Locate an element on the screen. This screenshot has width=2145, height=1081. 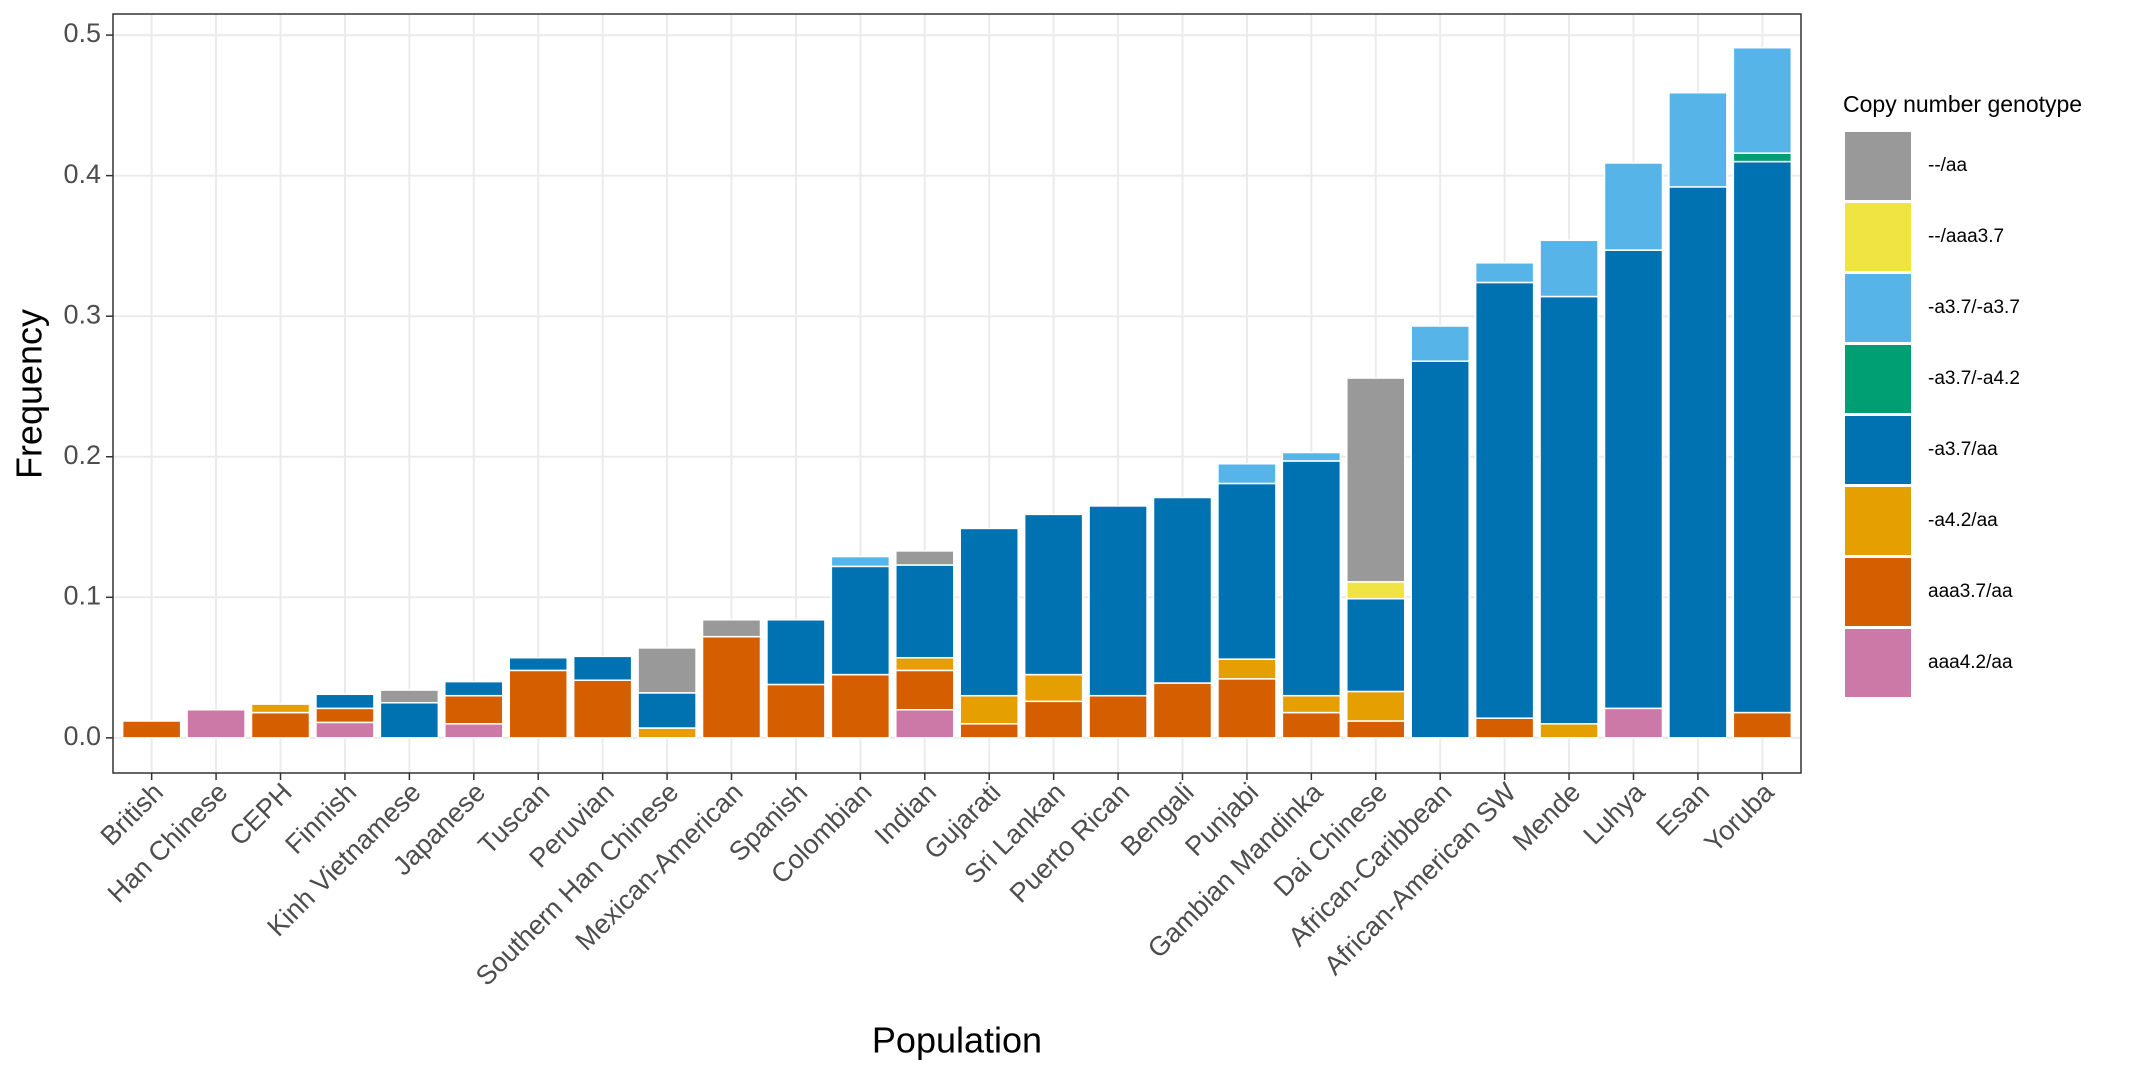
x-axis-title: Population is located at coordinates (957, 1040).